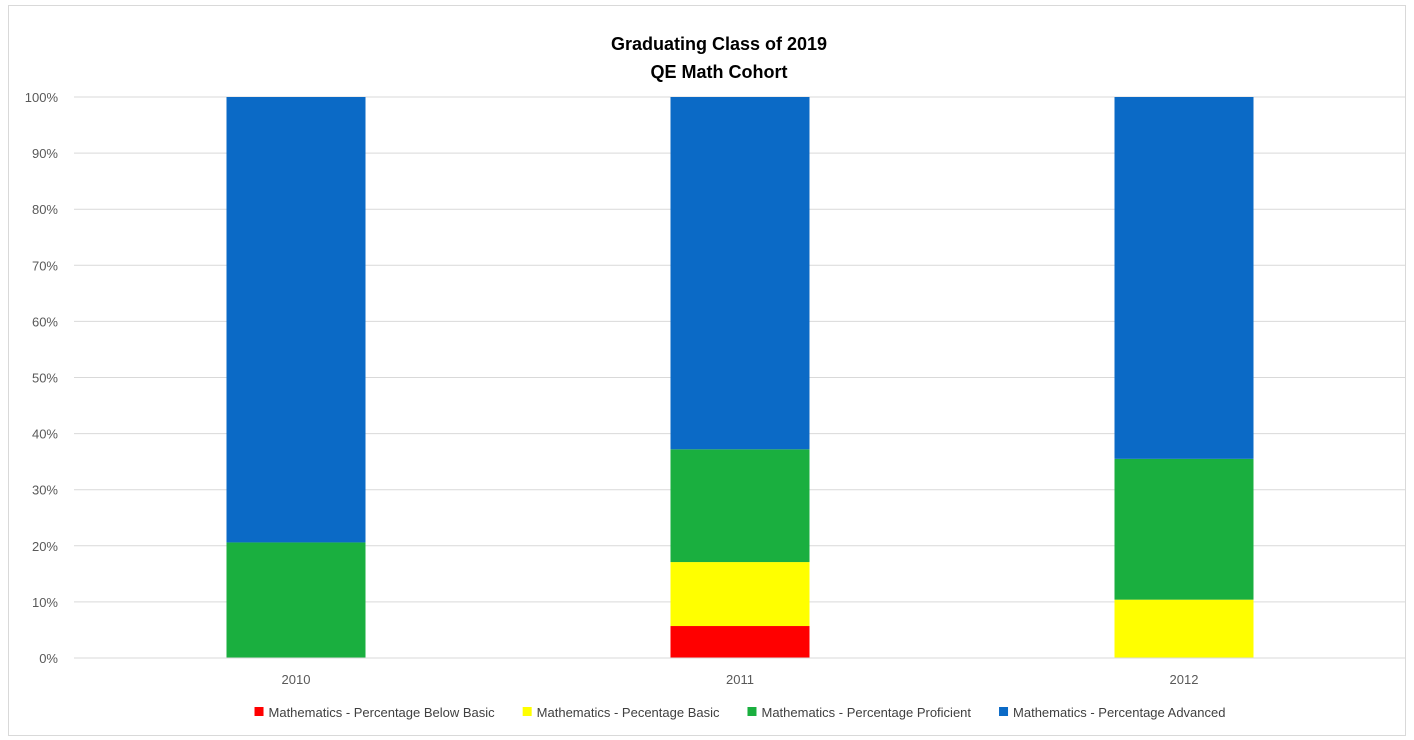 This screenshot has height=740, width=1414. I want to click on chart-title-line-2: QE Math Cohort, so click(719, 72).